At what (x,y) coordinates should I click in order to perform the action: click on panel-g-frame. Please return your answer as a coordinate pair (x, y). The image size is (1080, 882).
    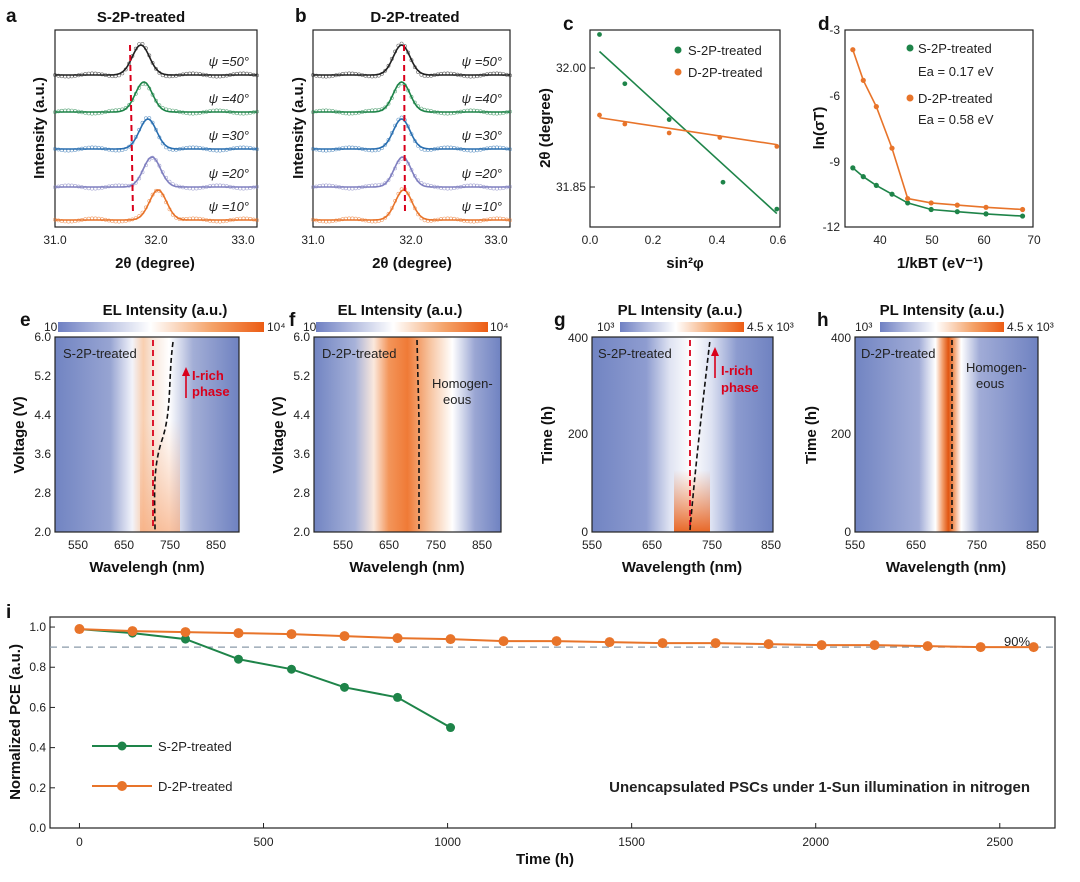
    Looking at the image, I should click on (682, 434).